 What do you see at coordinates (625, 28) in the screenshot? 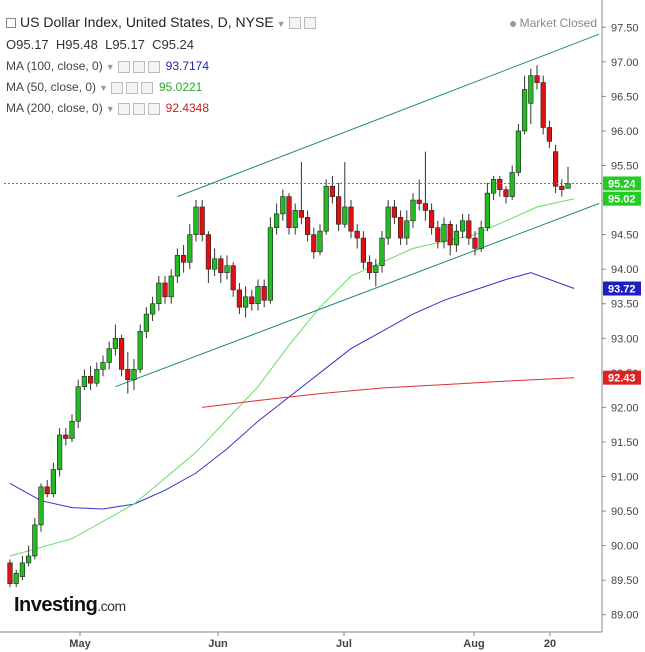
I see `y-tick-label: 97.50` at bounding box center [625, 28].